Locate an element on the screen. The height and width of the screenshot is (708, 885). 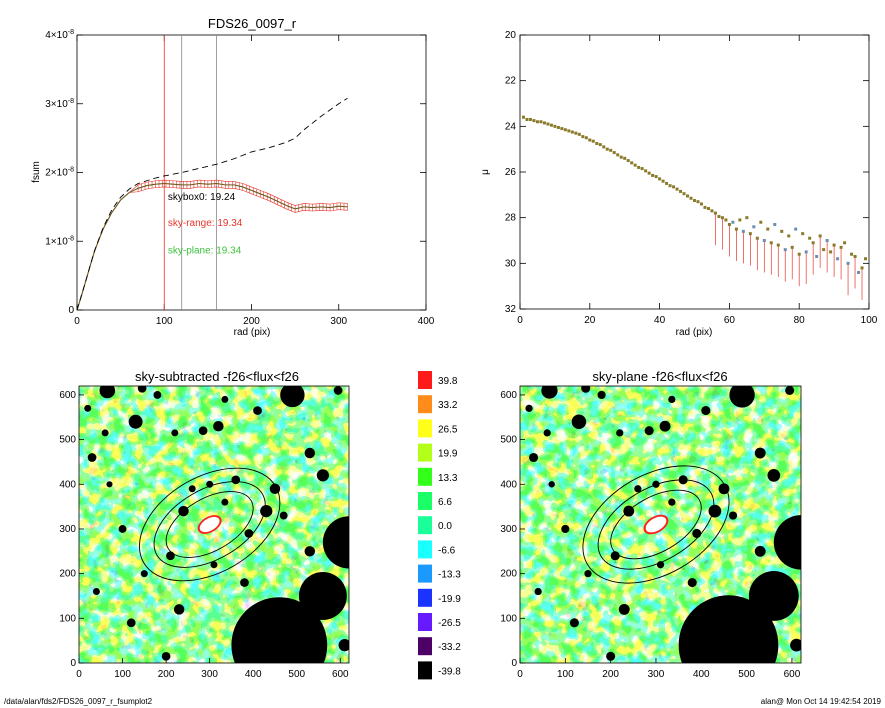
sb-xtick-label: 20 is located at coordinates (590, 320).